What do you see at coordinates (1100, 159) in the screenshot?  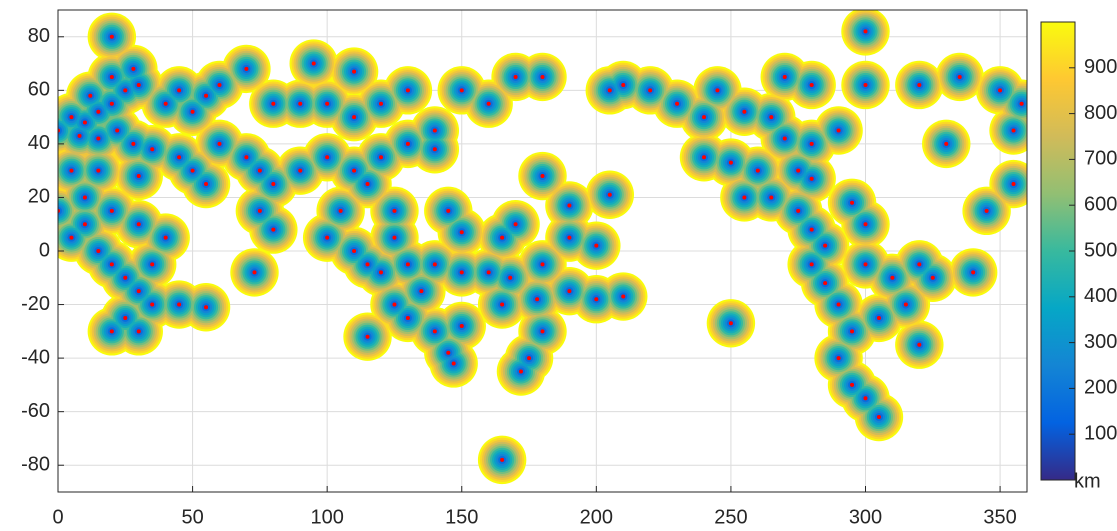 I see `colorbar-tick-label: 700` at bounding box center [1100, 159].